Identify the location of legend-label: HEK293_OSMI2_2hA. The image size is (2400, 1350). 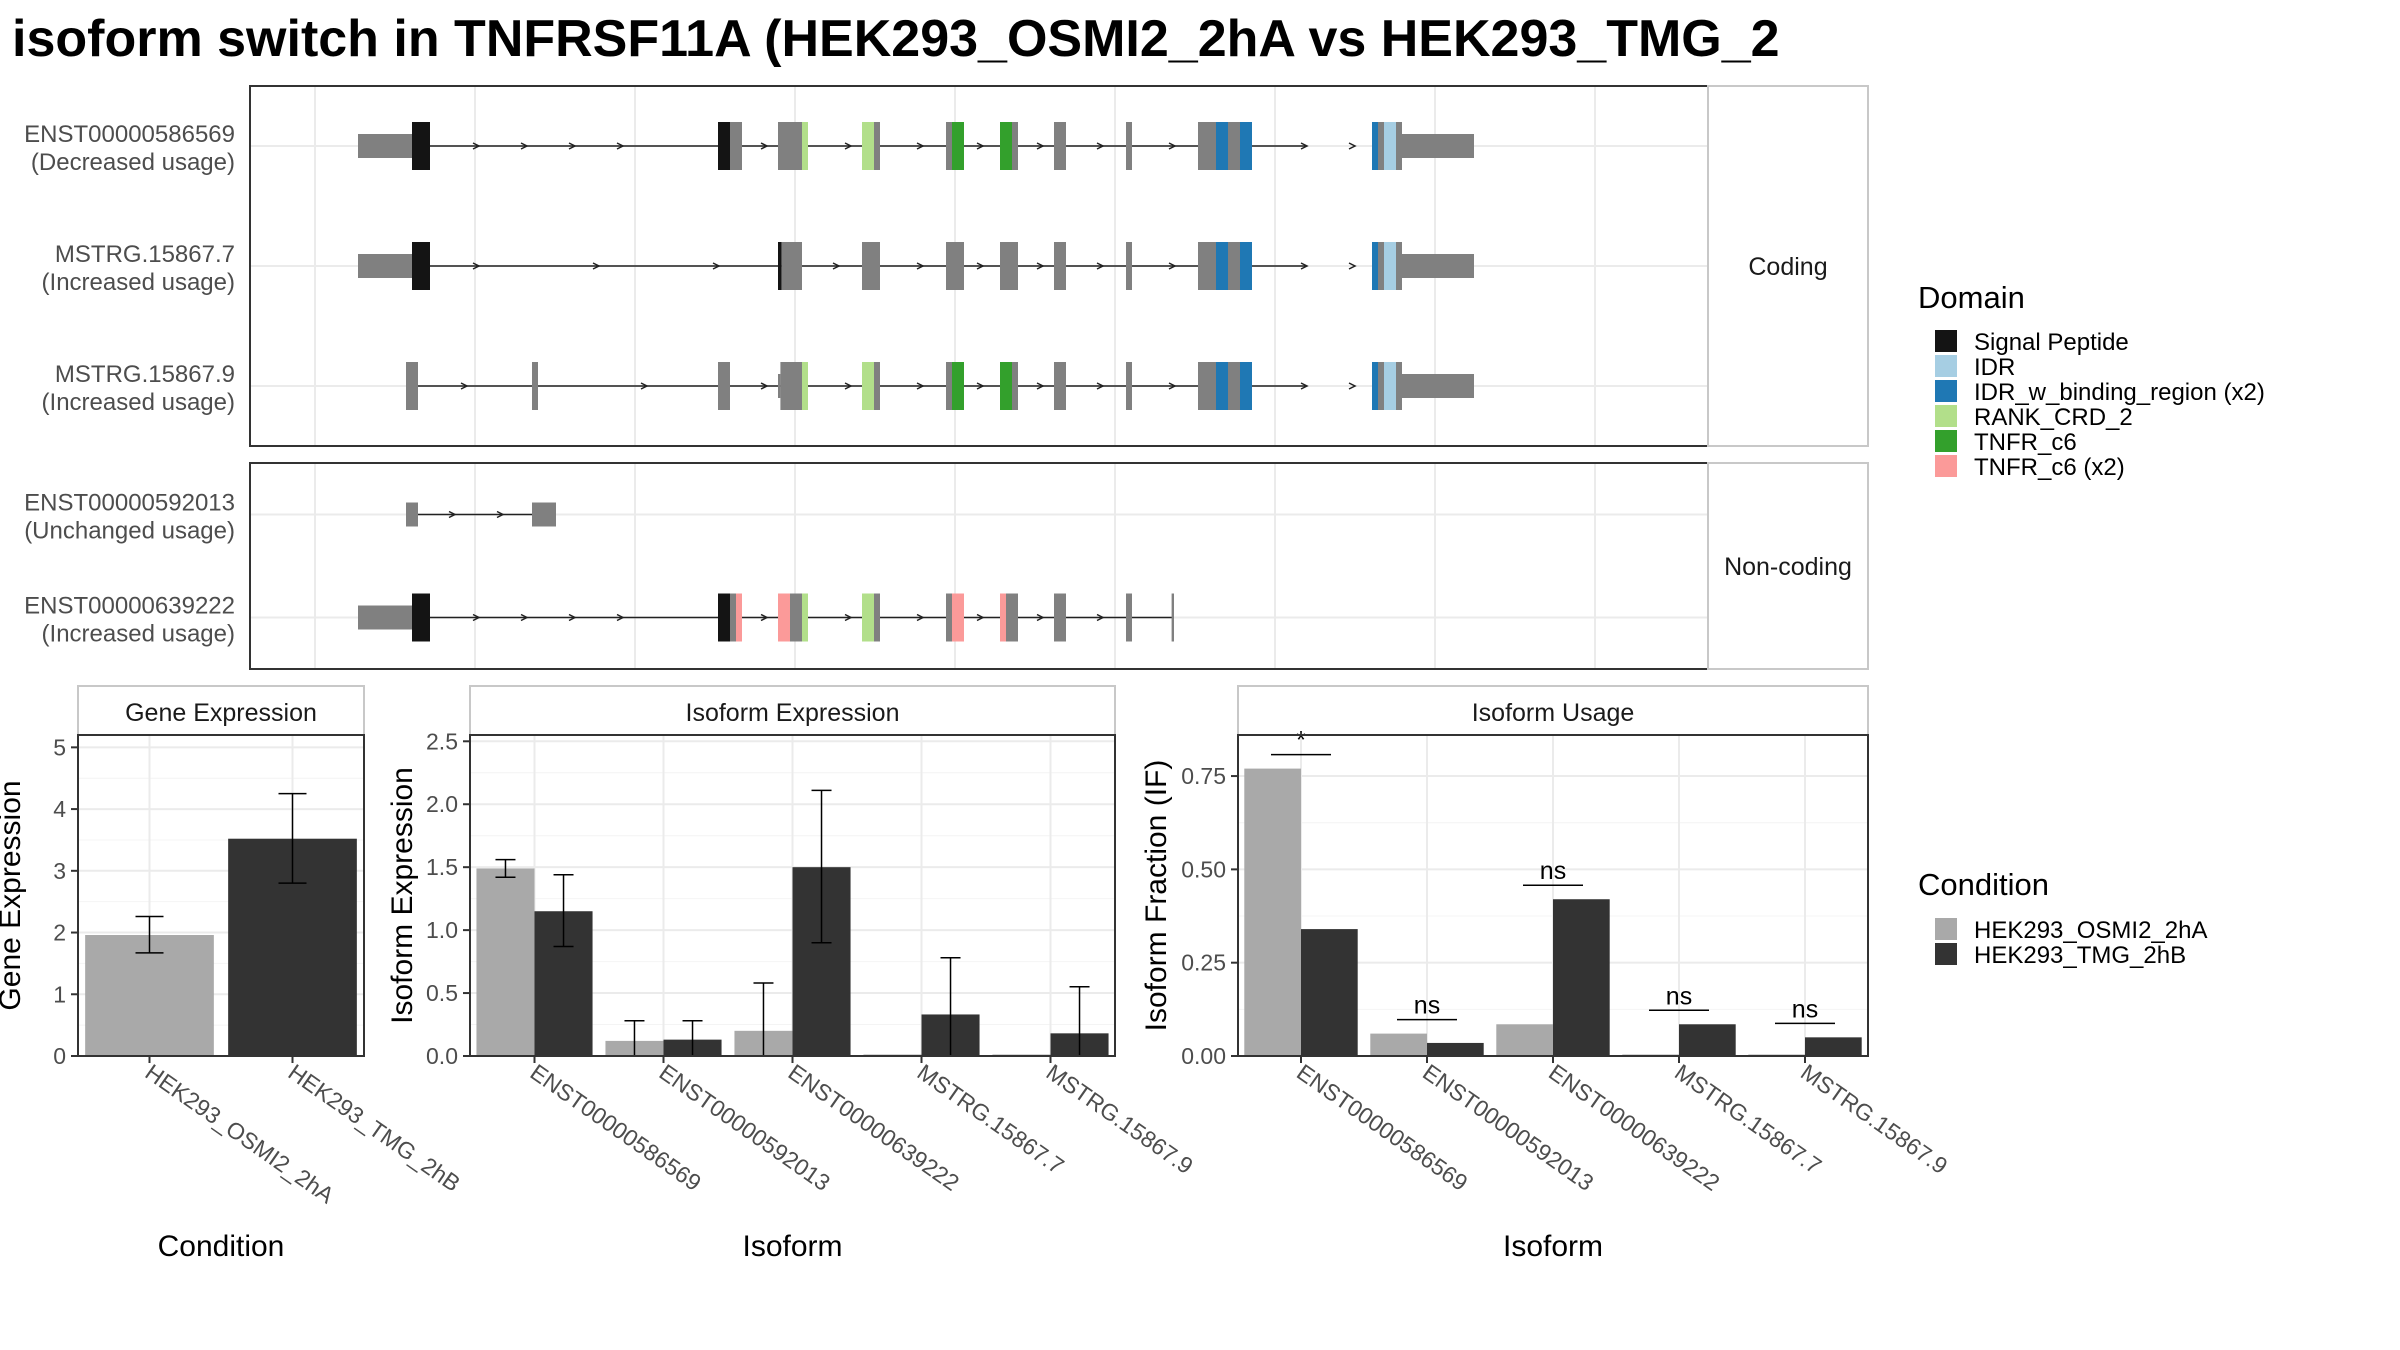
(2090, 930).